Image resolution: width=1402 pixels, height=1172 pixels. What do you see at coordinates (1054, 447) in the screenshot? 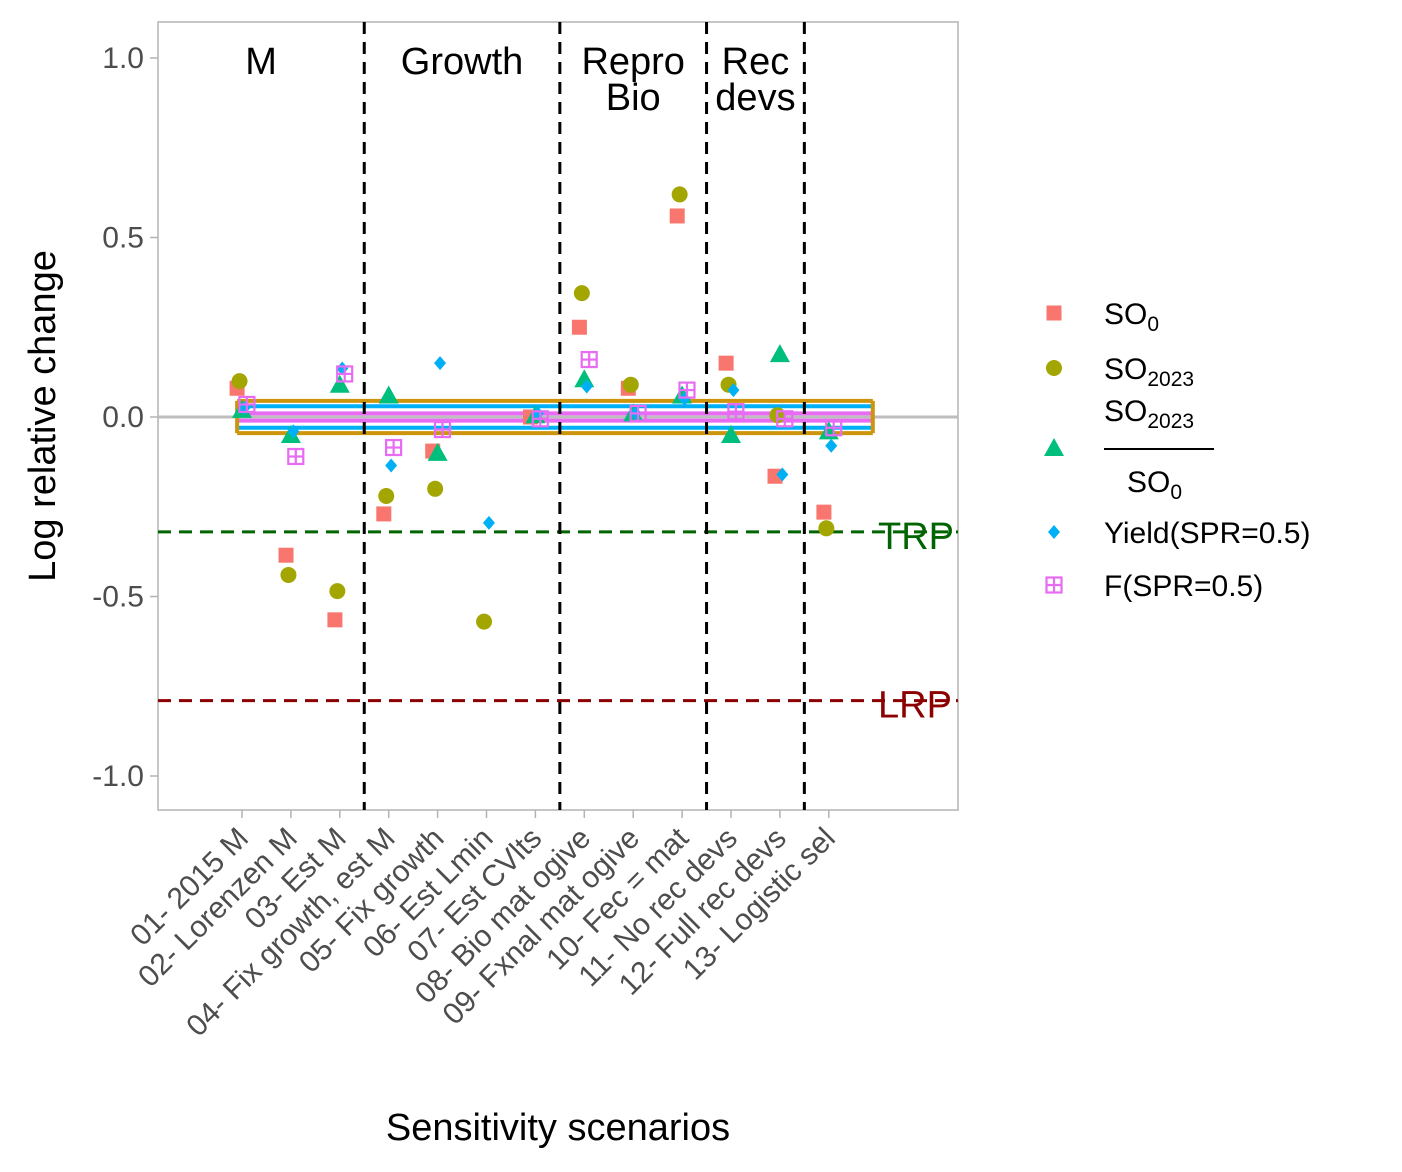
I see `legend-key-ratio` at bounding box center [1054, 447].